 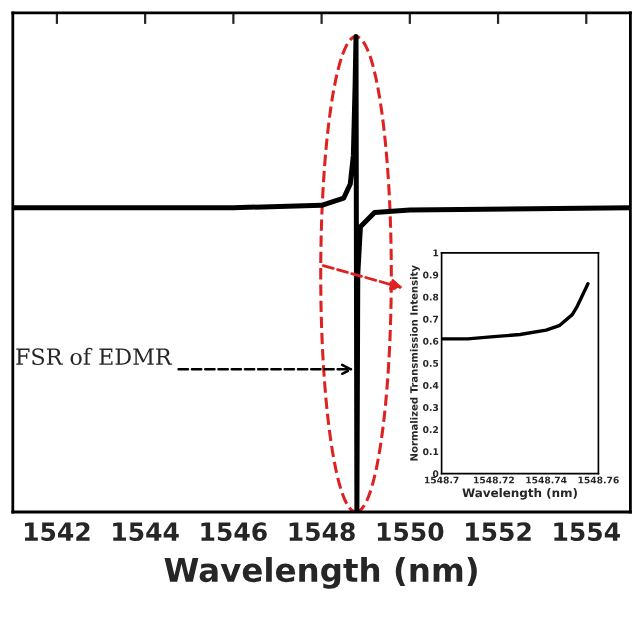 What do you see at coordinates (587, 532) in the screenshot?
I see `x-tick-label: 1554` at bounding box center [587, 532].